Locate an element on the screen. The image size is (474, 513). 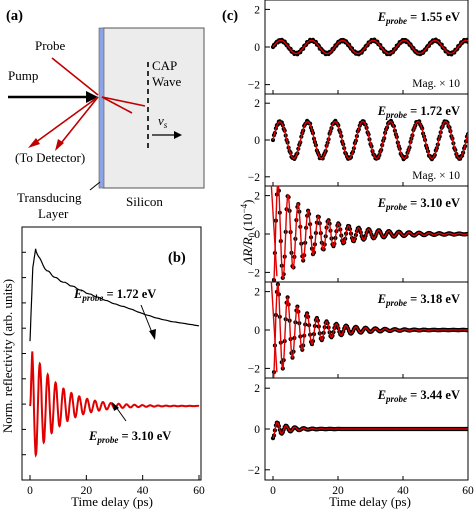
velocity-label: vs is located at coordinates (163, 121).